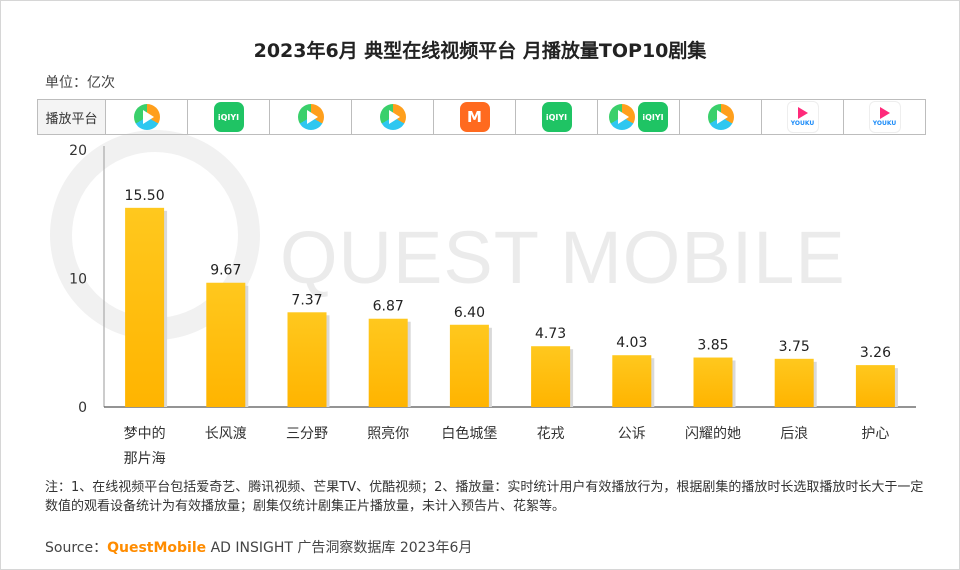 The width and height of the screenshot is (960, 570). What do you see at coordinates (78, 151) in the screenshot?
I see `y-tick-label: 20` at bounding box center [78, 151].